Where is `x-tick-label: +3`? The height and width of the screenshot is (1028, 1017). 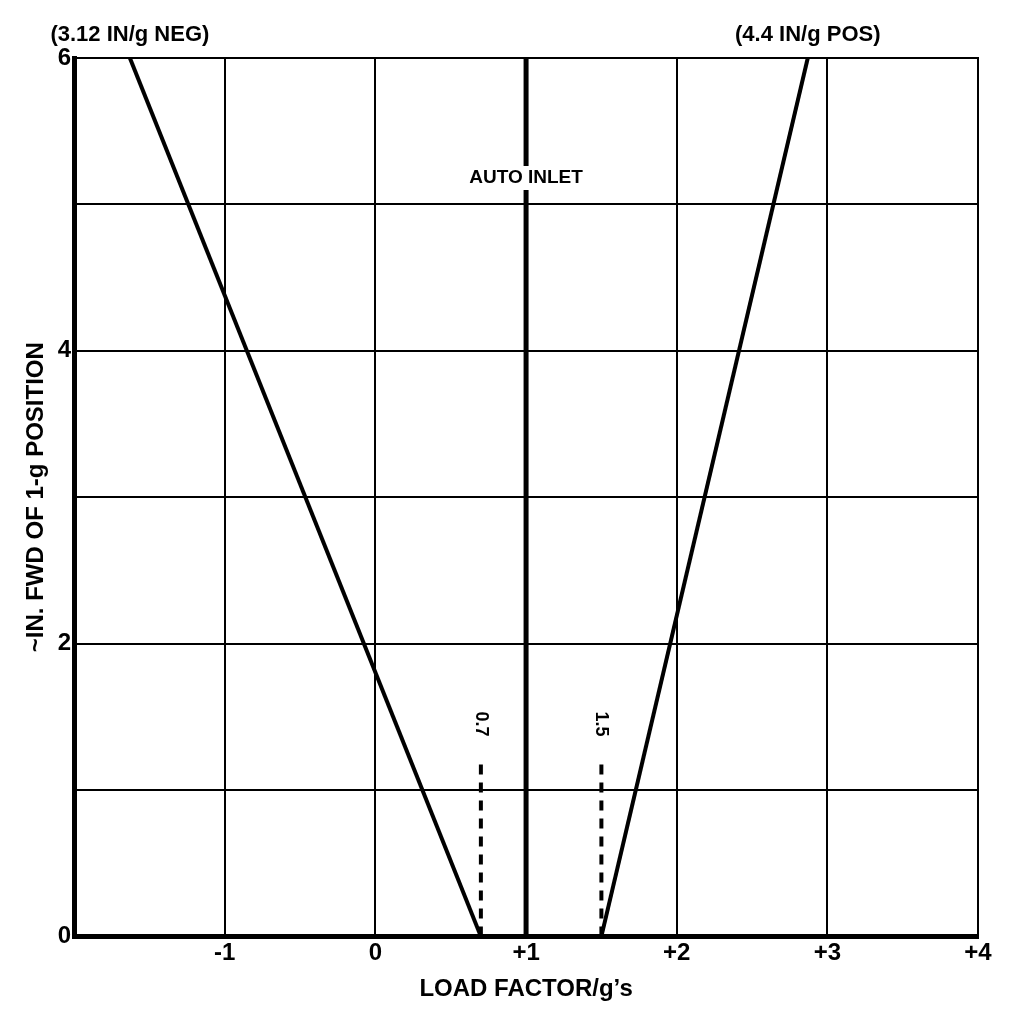 x-tick-label: +3 is located at coordinates (827, 952).